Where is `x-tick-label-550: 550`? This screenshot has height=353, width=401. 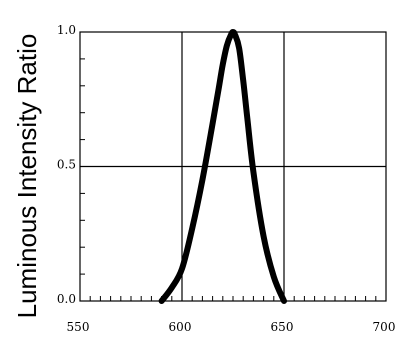 x-tick-label-550: 550 is located at coordinates (78, 327).